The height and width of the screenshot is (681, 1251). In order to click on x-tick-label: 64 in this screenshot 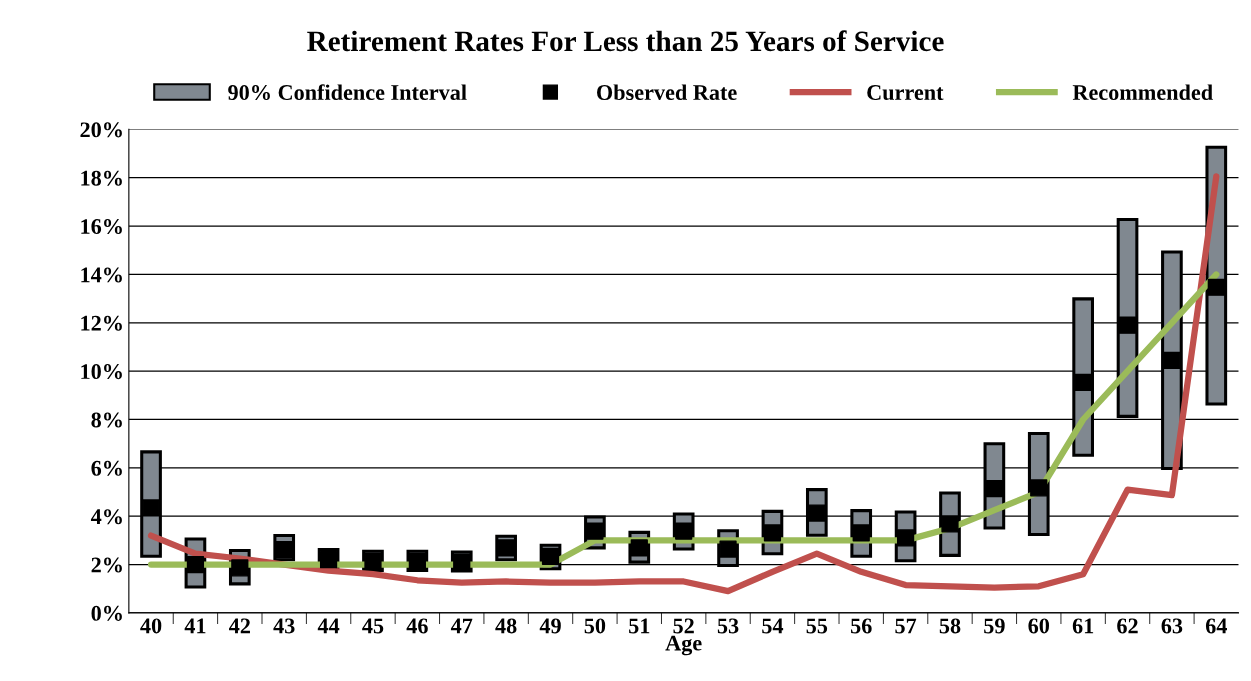, I will do `click(1216, 626)`.